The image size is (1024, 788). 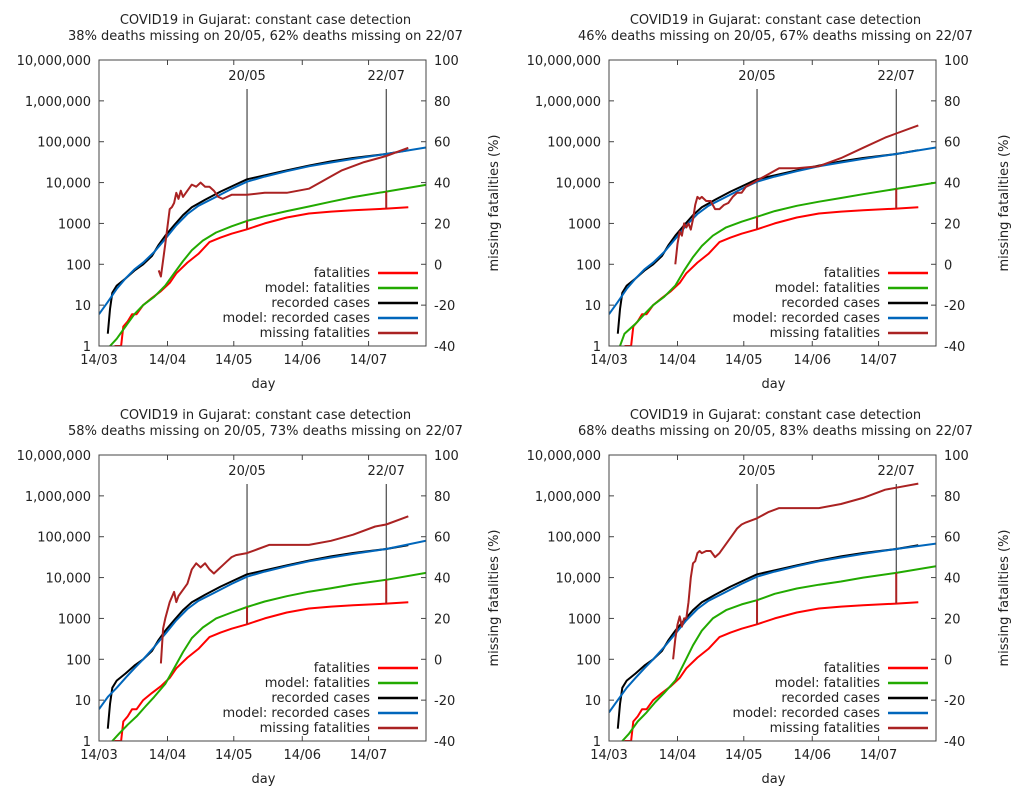 What do you see at coordinates (743, 755) in the screenshot?
I see `x-tick-label: 14/05` at bounding box center [743, 755].